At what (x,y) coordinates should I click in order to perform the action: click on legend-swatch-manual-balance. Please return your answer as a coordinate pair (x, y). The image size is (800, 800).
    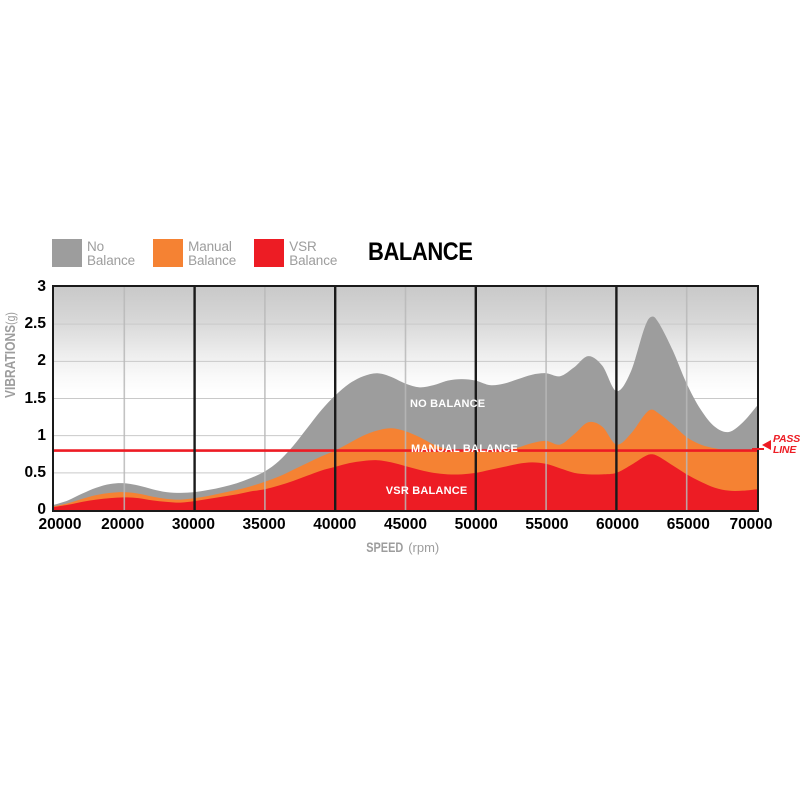
    Looking at the image, I should click on (168, 253).